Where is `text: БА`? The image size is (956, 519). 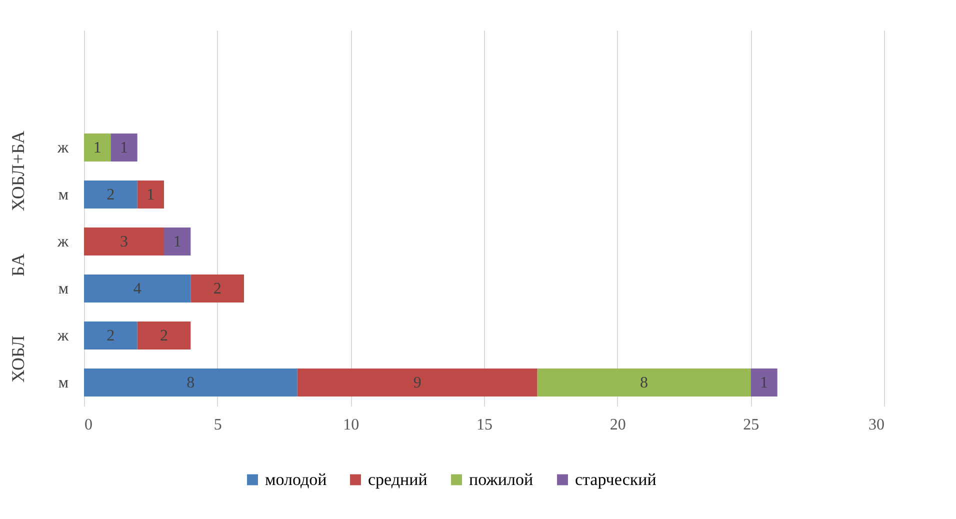
text: БА is located at coordinates (18, 265).